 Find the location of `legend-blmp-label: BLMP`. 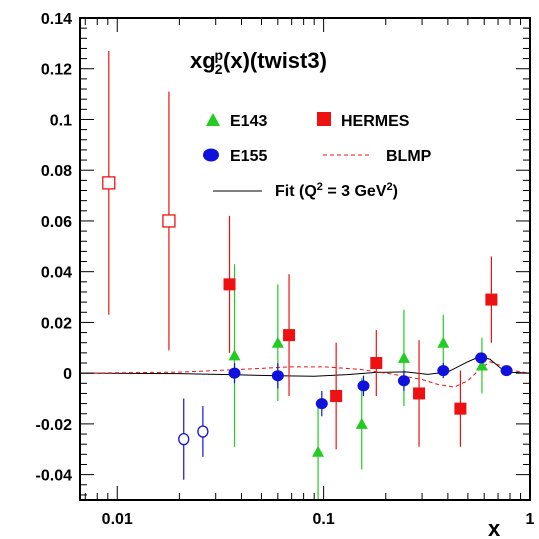

legend-blmp-label: BLMP is located at coordinates (409, 156).